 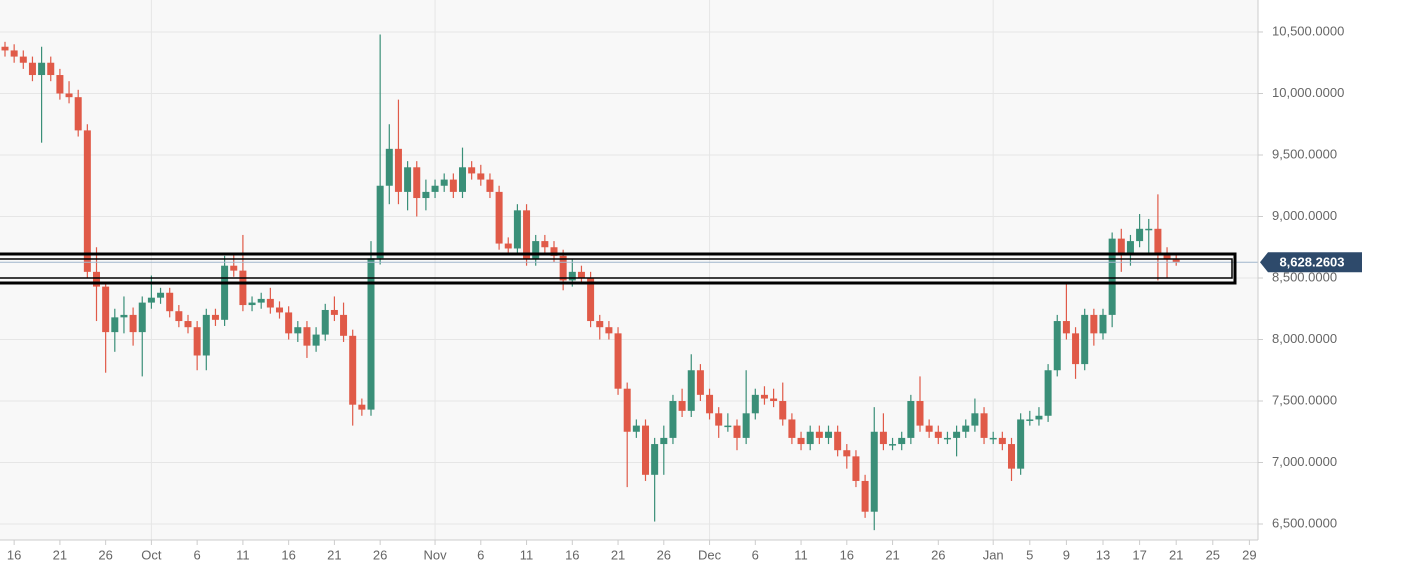 I want to click on y-tick-label: 8,500.0000, so click(x=1304, y=276).